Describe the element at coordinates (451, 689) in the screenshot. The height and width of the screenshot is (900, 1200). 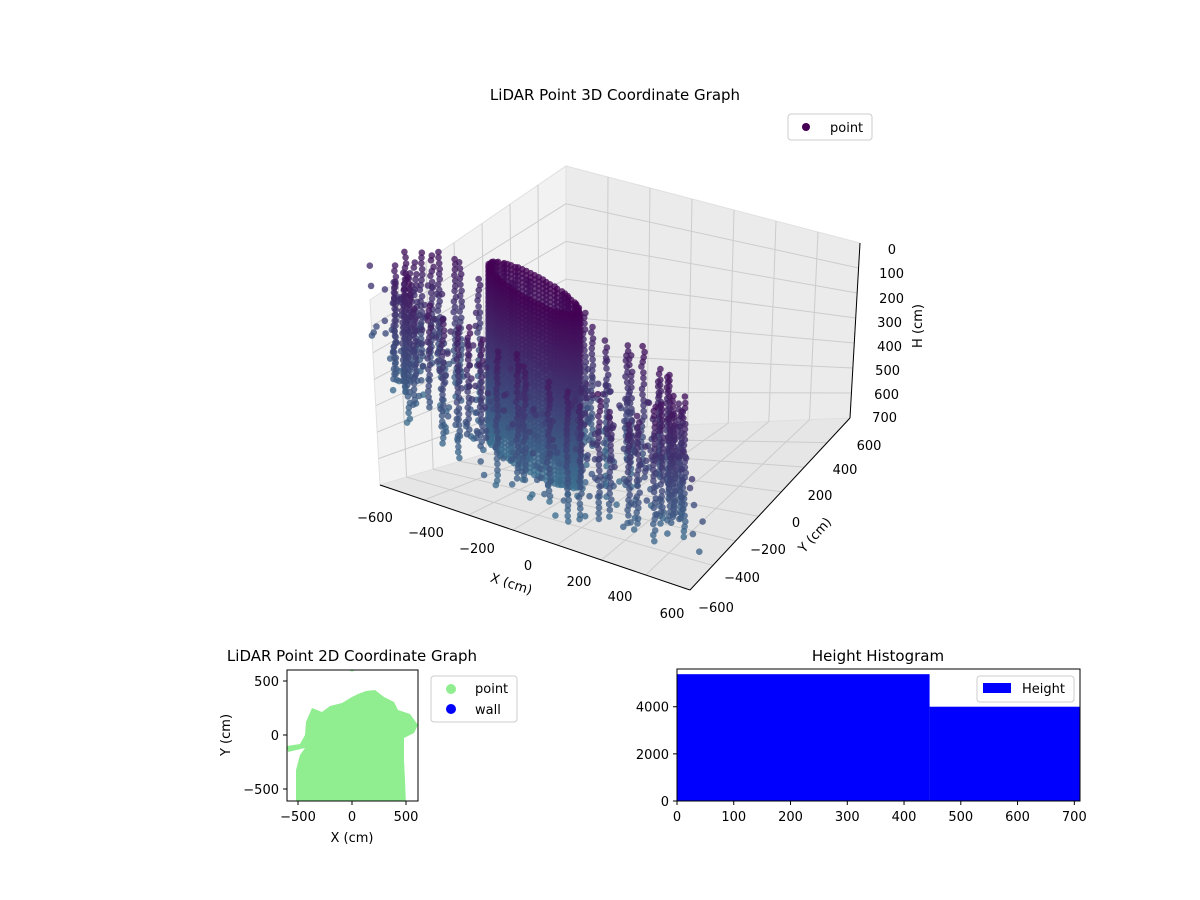
I see `legend-2d-marker-point` at that location.